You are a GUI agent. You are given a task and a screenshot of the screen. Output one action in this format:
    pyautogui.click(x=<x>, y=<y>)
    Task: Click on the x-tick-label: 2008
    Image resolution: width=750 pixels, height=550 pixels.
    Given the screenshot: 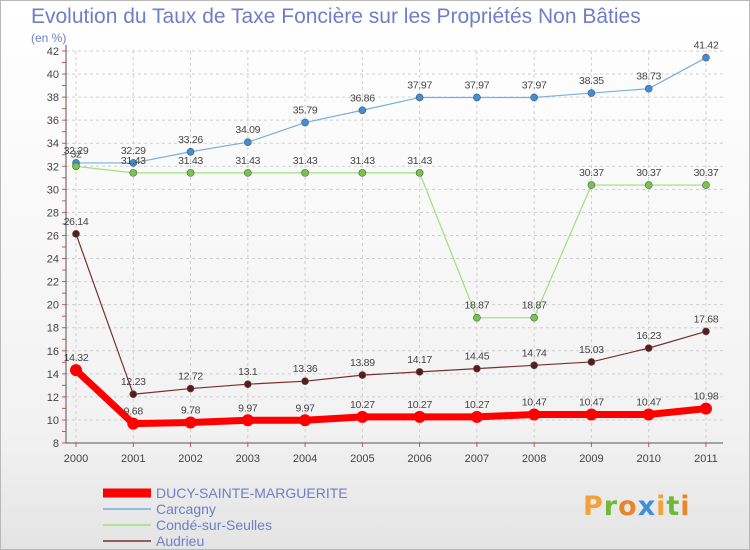 What is the action you would take?
    pyautogui.click(x=534, y=459)
    